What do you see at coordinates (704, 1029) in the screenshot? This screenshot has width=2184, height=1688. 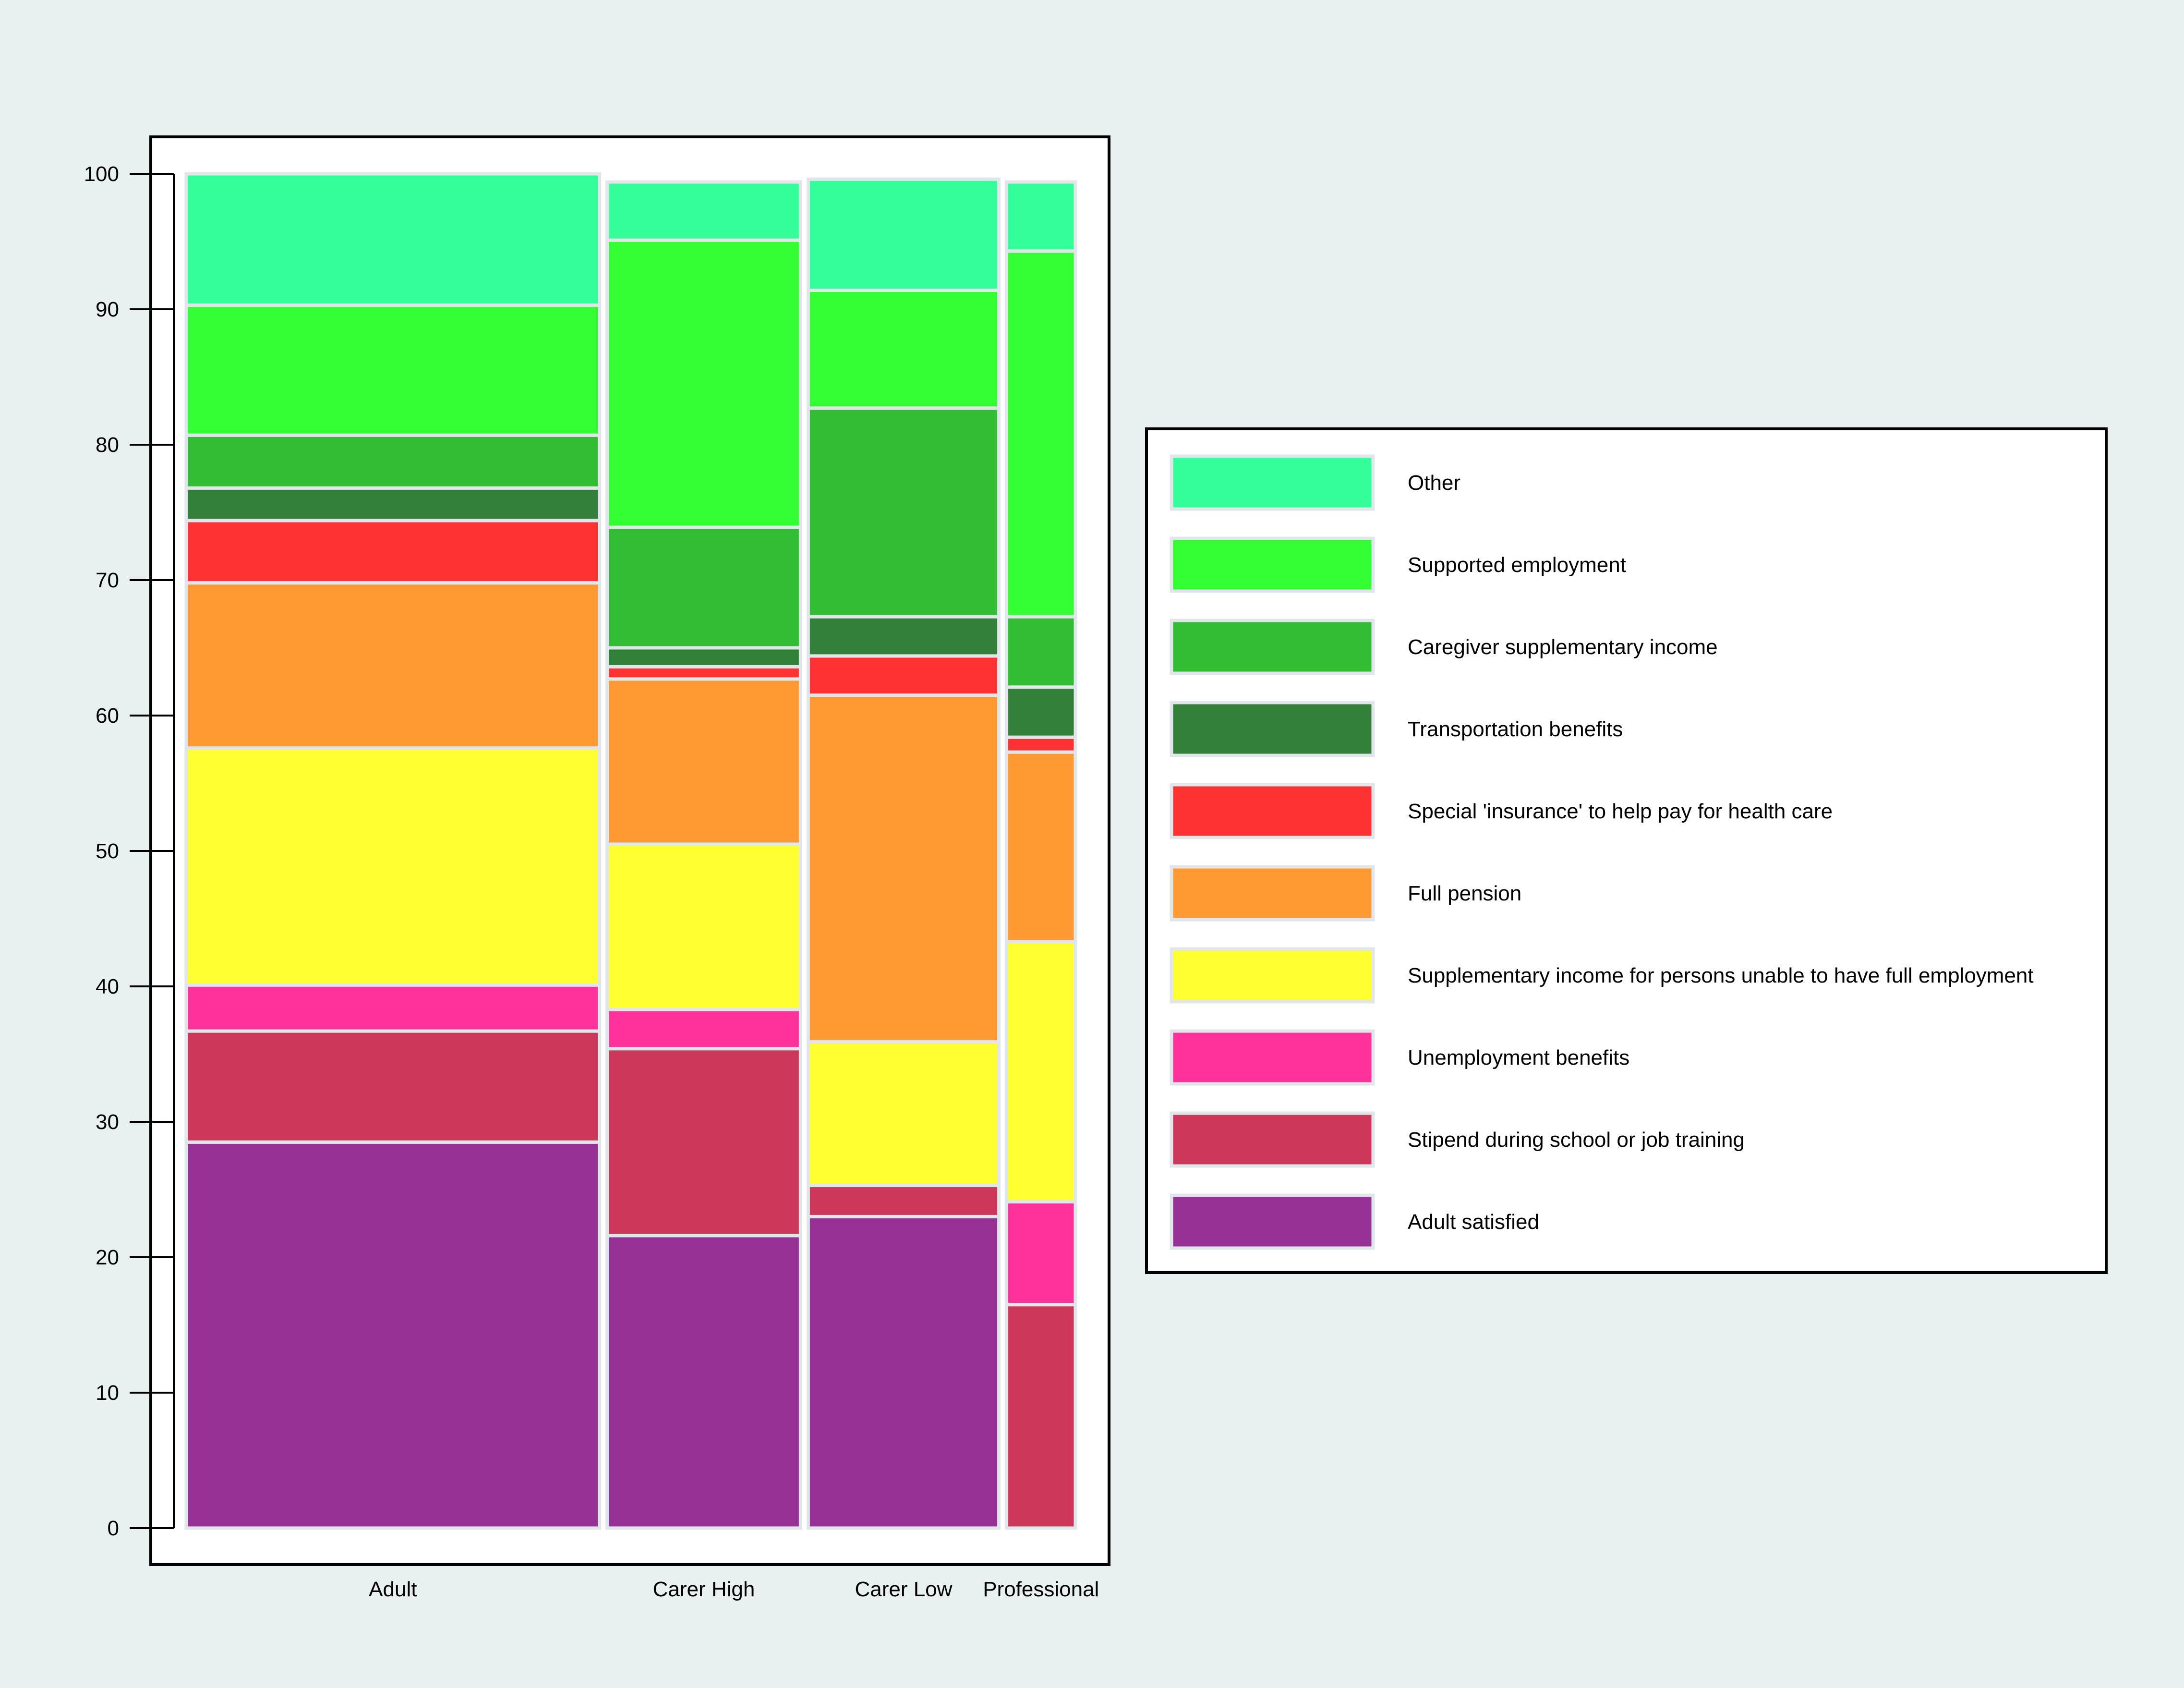 I see `tile-carer-high-unemployment-benefits` at bounding box center [704, 1029].